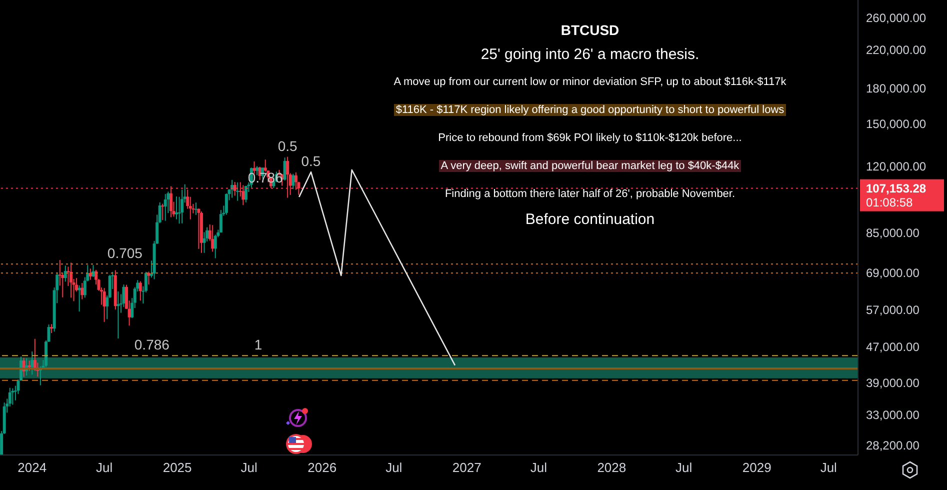 The width and height of the screenshot is (947, 490). What do you see at coordinates (322, 468) in the screenshot?
I see `x-tick-label: 2026` at bounding box center [322, 468].